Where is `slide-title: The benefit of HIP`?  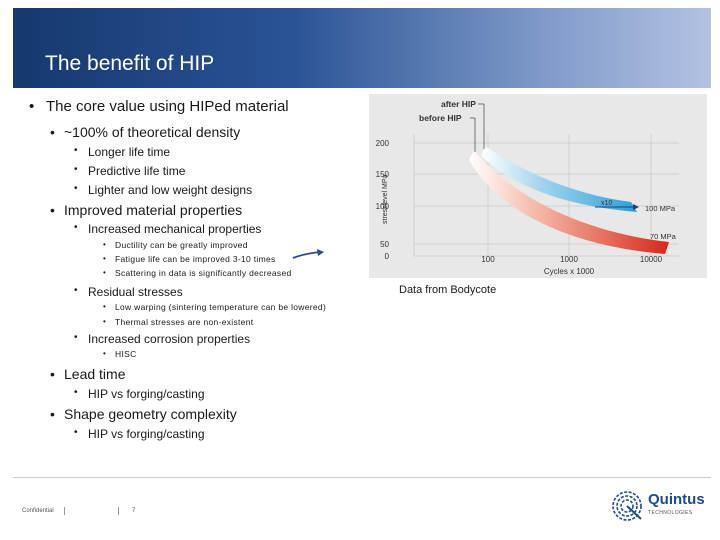
slide-title: The benefit of HIP is located at coordinates (130, 63).